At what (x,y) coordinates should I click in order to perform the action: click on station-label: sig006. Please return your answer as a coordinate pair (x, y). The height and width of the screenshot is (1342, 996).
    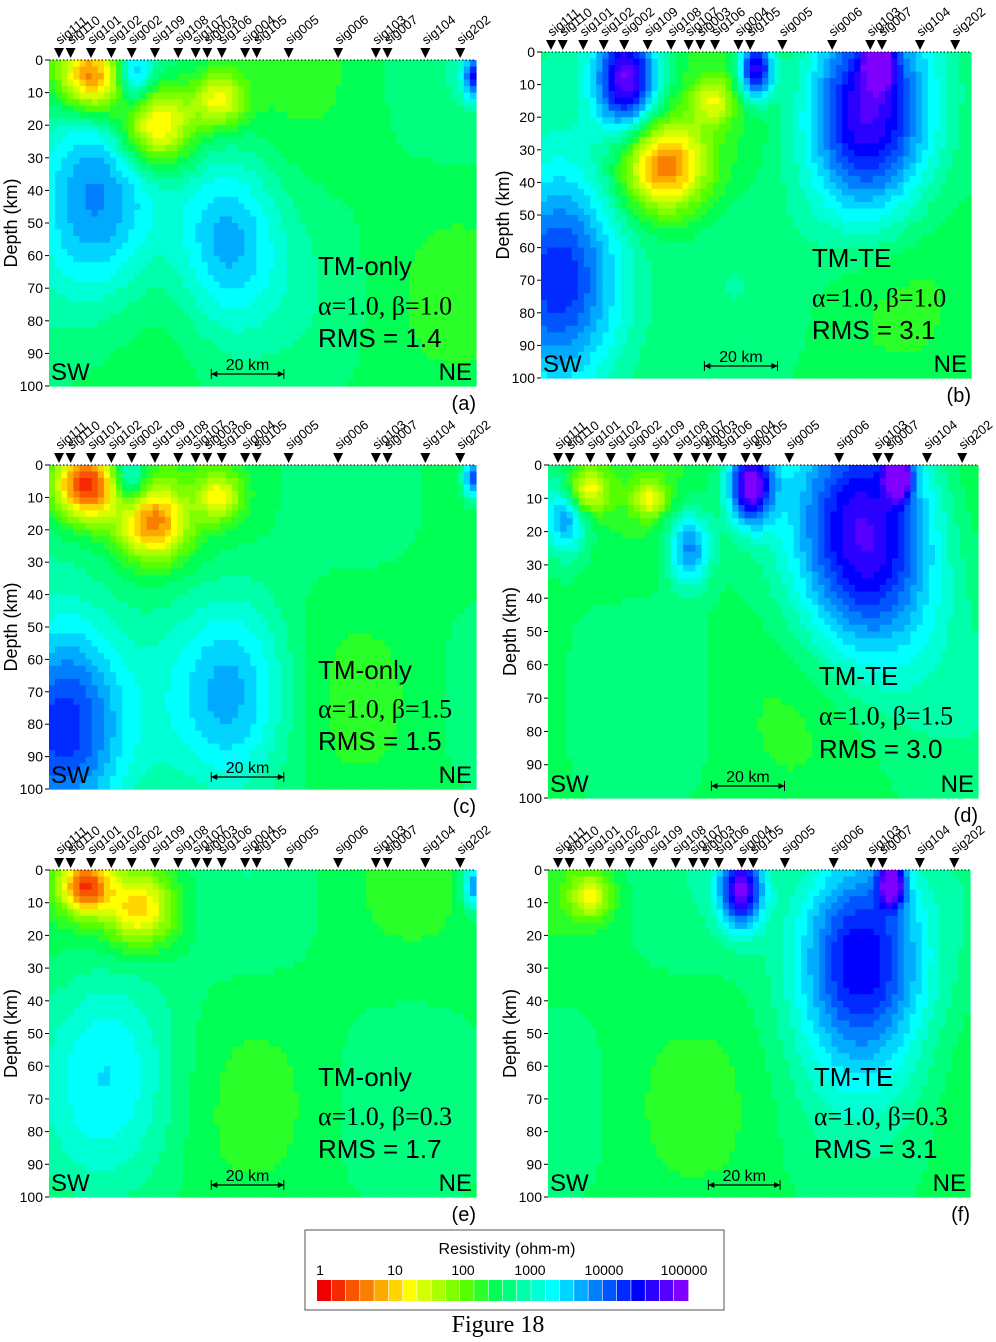
    Looking at the image, I should click on (351, 434).